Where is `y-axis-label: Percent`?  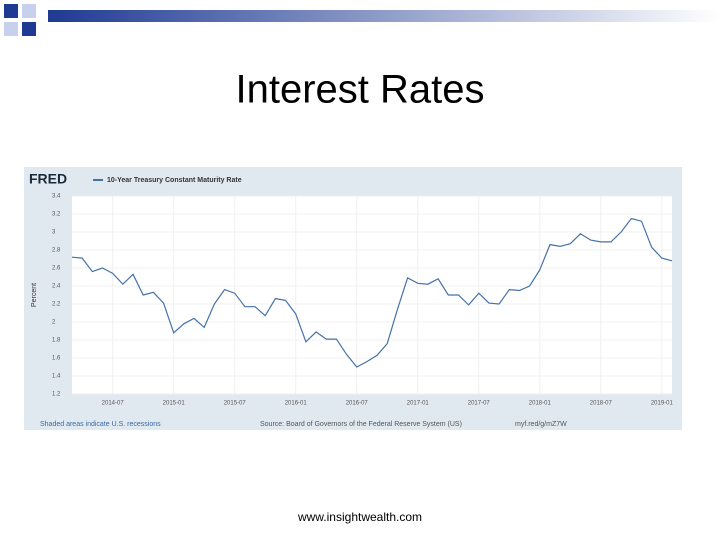 y-axis-label: Percent is located at coordinates (34, 295).